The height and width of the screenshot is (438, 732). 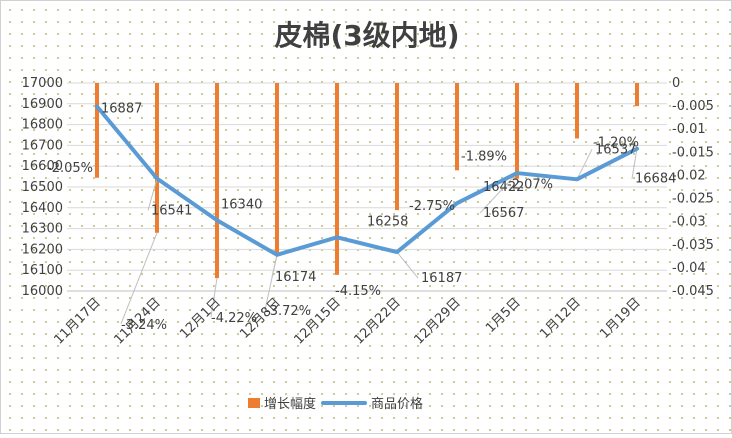 What do you see at coordinates (295, 277) in the screenshot?
I see `price-label: 16174` at bounding box center [295, 277].